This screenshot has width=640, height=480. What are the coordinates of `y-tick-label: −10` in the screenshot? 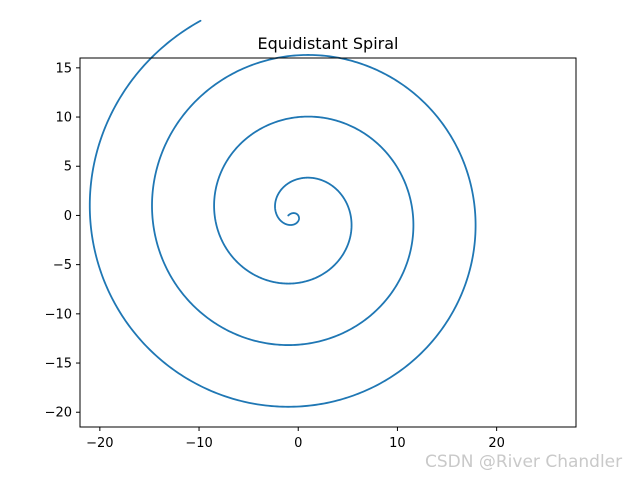 It's located at (58, 314).